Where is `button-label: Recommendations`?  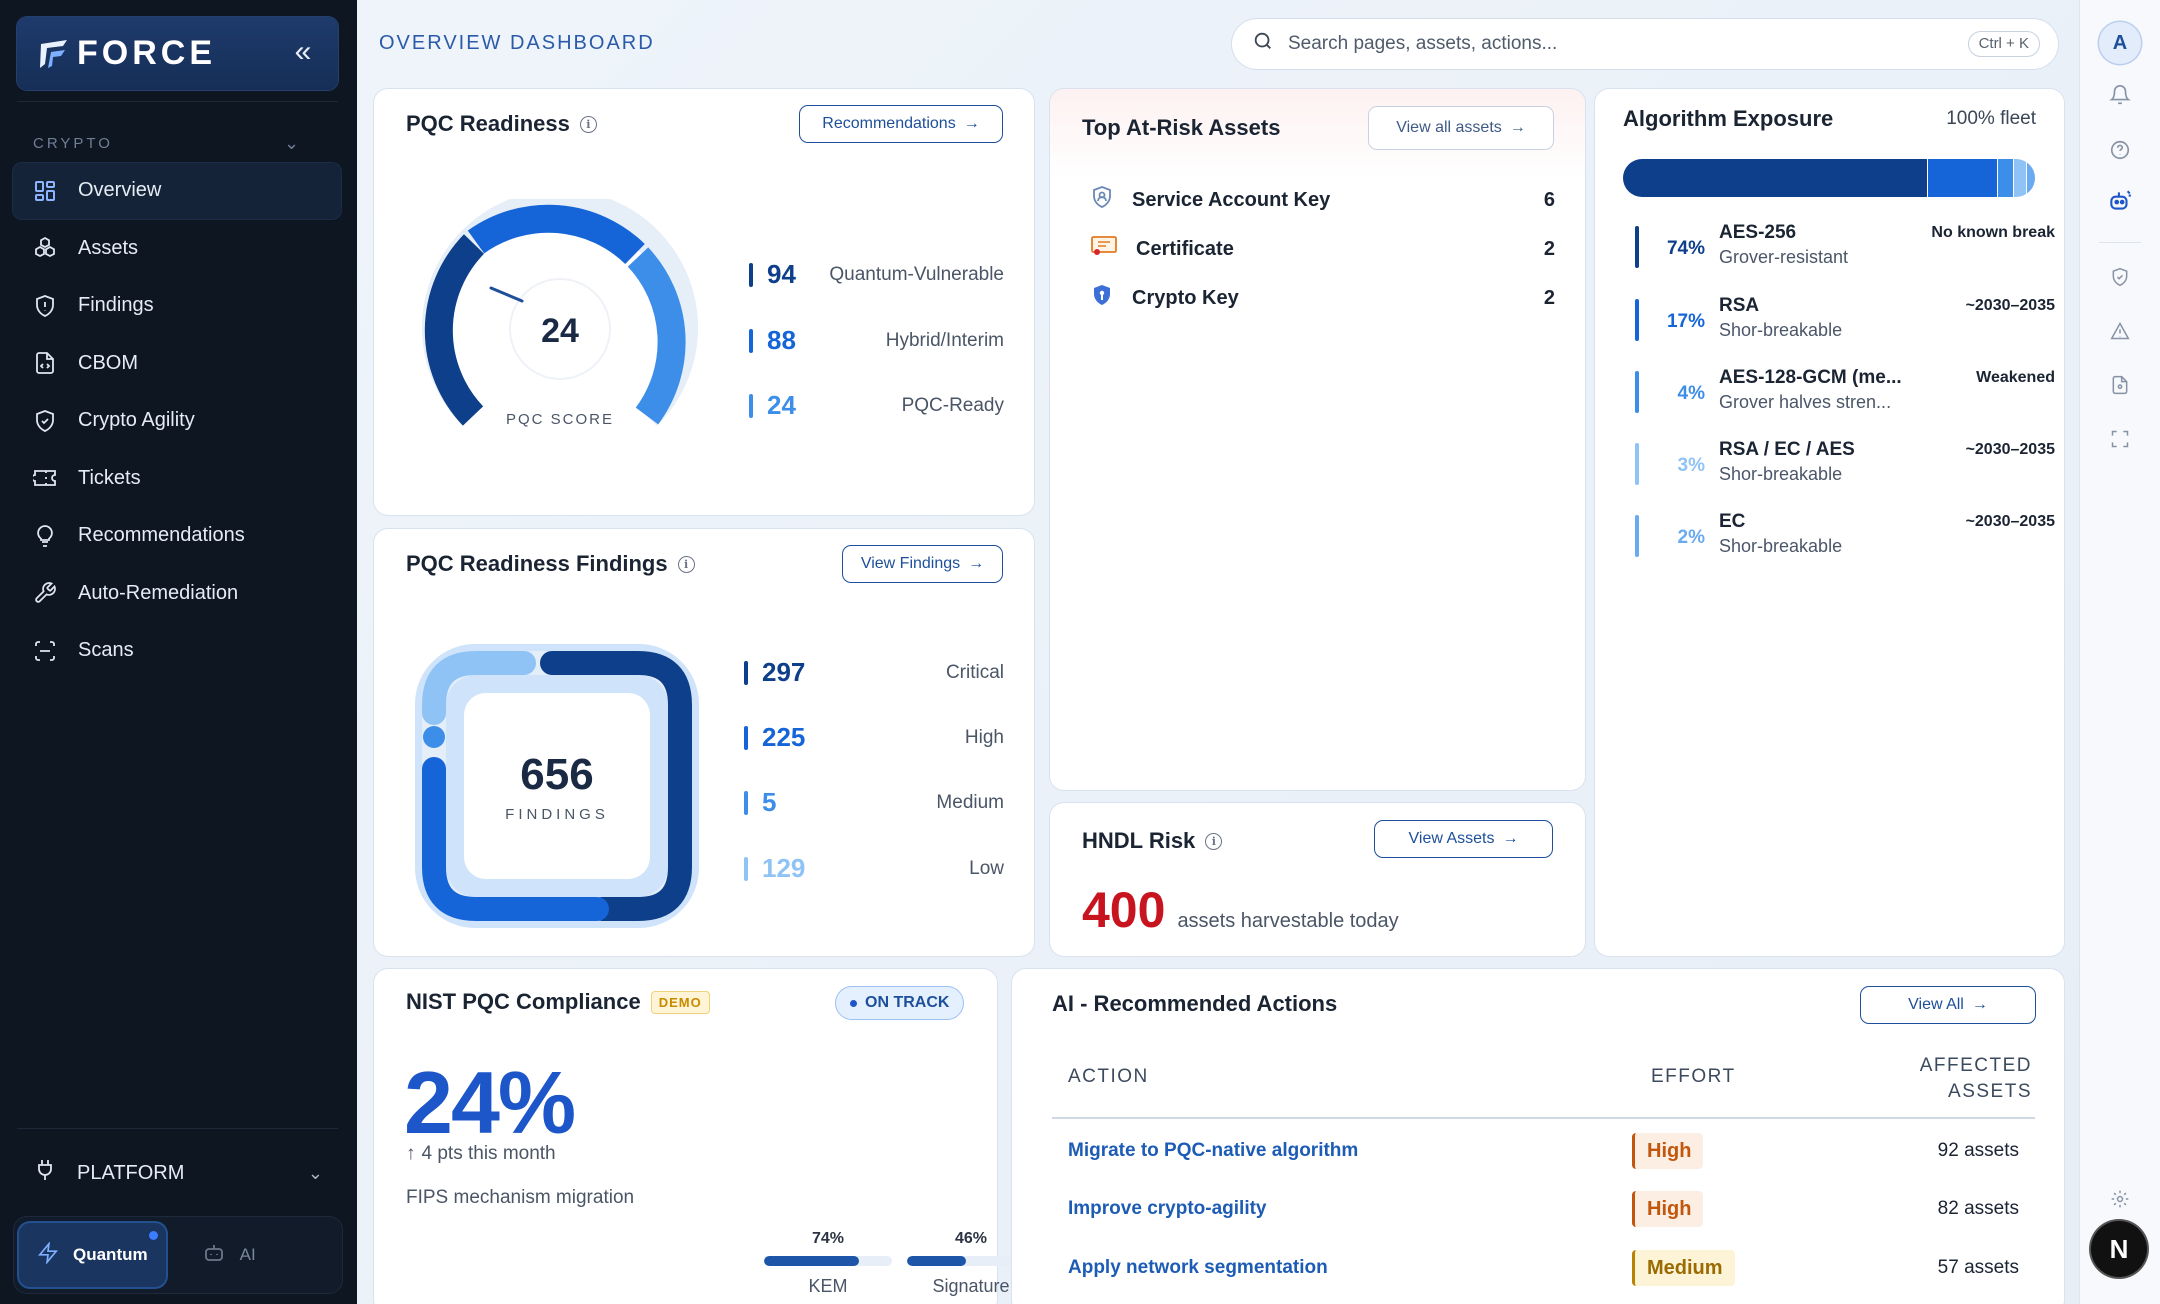
button-label: Recommendations is located at coordinates (889, 123).